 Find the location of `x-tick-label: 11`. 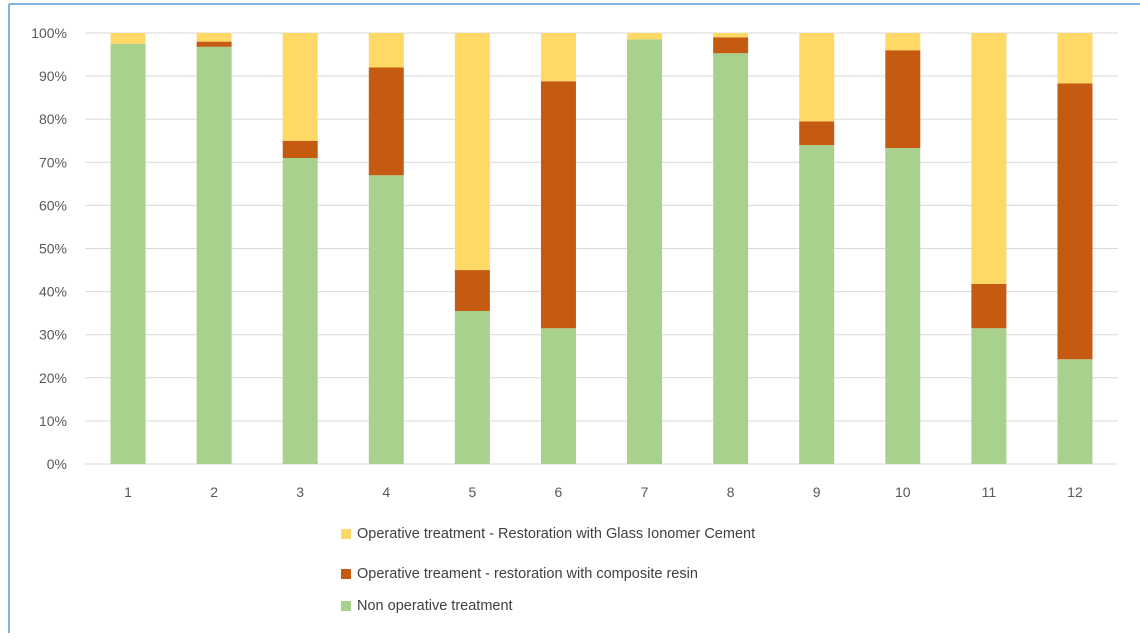

x-tick-label: 11 is located at coordinates (989, 492).